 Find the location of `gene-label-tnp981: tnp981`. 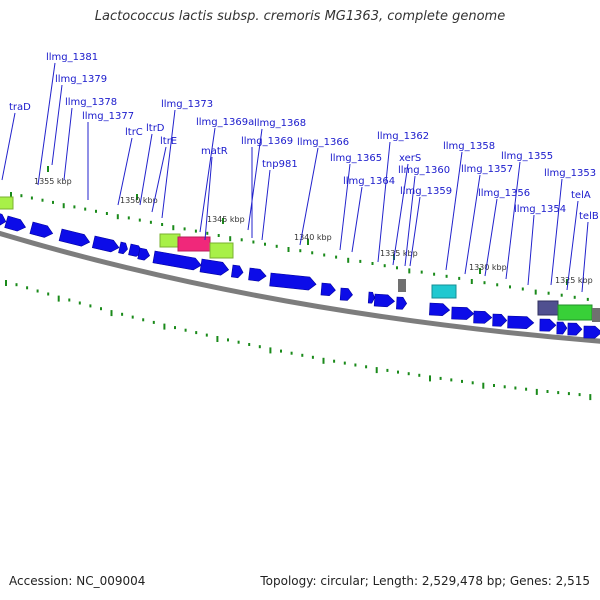

gene-label-tnp981: tnp981 is located at coordinates (280, 164).